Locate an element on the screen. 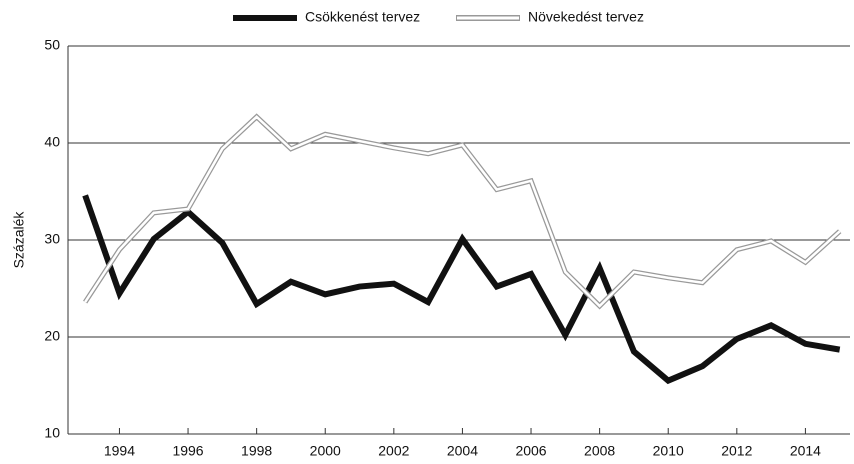 The image size is (854, 464). x-tick-label: 2004 is located at coordinates (462, 451).